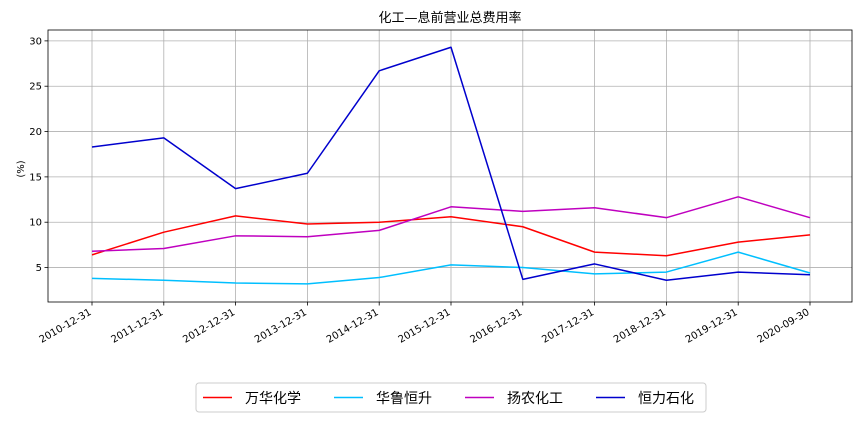 This screenshot has width=864, height=432. Describe the element at coordinates (404, 399) in the screenshot. I see `legend-label: 华鲁恒升` at that location.